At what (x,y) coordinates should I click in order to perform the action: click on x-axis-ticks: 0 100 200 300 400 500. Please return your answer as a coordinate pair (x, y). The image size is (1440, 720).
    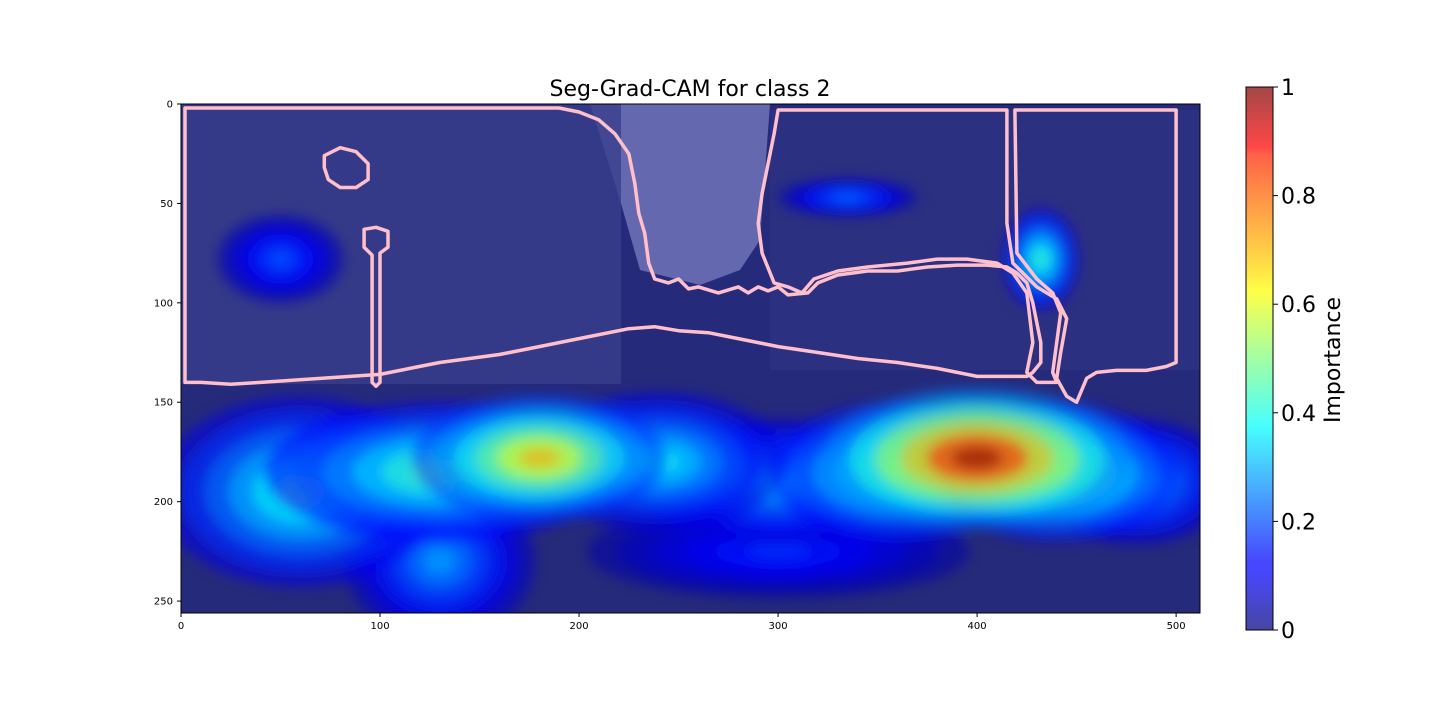
    Looking at the image, I should click on (682, 622).